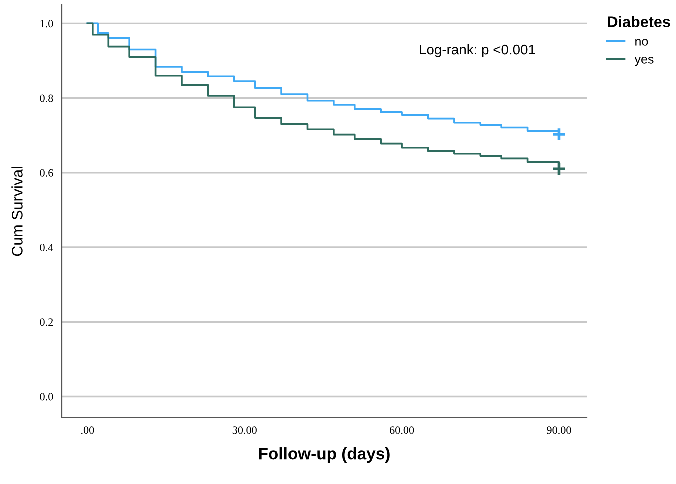 Image resolution: width=676 pixels, height=484 pixels. I want to click on y-tick-label: 0.0, so click(47, 397).